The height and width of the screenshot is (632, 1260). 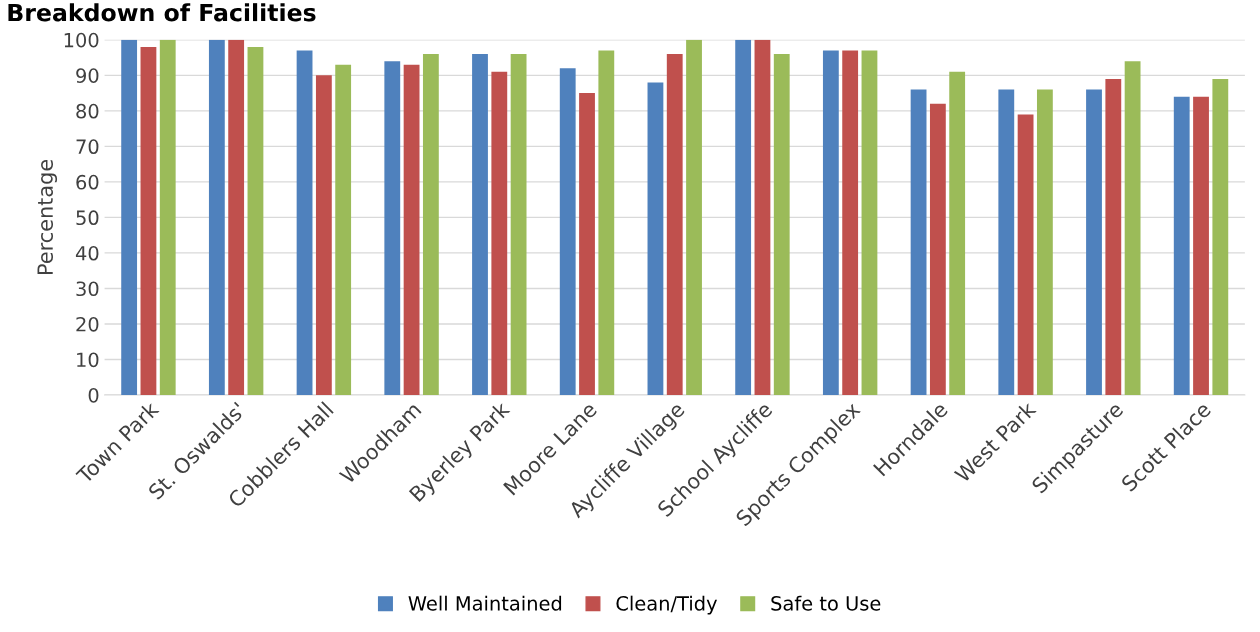 I want to click on y-tick-label: 100, so click(x=81, y=40).